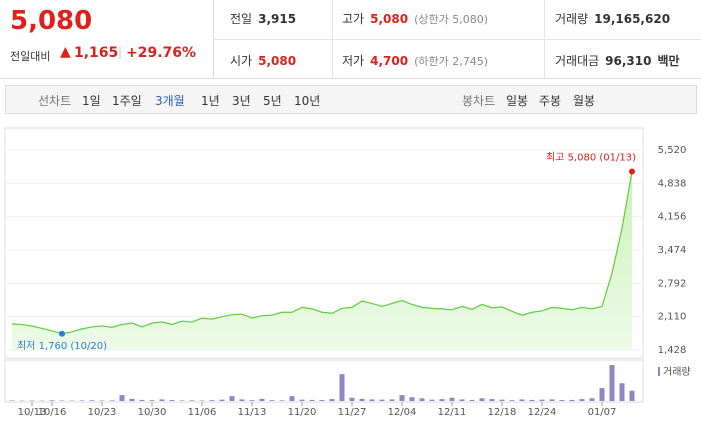  I want to click on x-tick-label: 10/16, so click(52, 412).